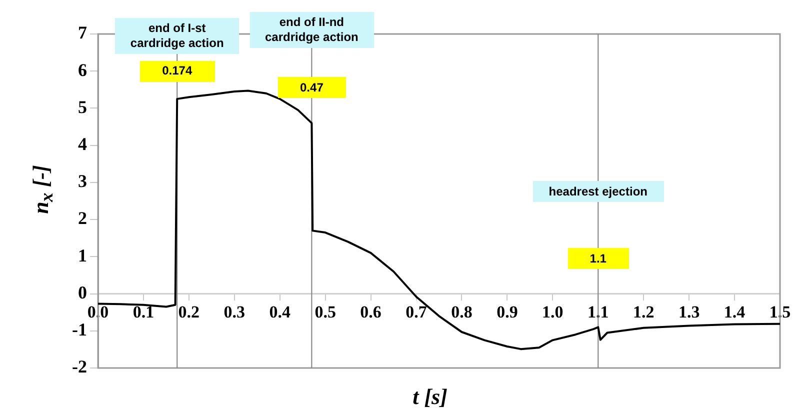 This screenshot has height=416, width=796. What do you see at coordinates (82, 292) in the screenshot?
I see `y-tick-label: 0` at bounding box center [82, 292].